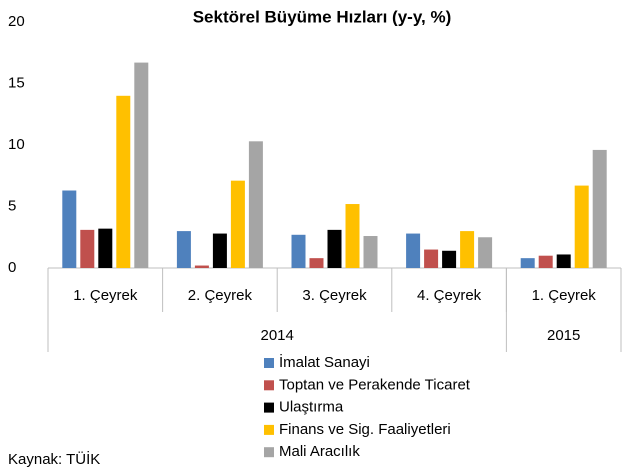 The height and width of the screenshot is (475, 631). What do you see at coordinates (311, 407) in the screenshot?
I see `legend-label: Ulaştırma` at bounding box center [311, 407].